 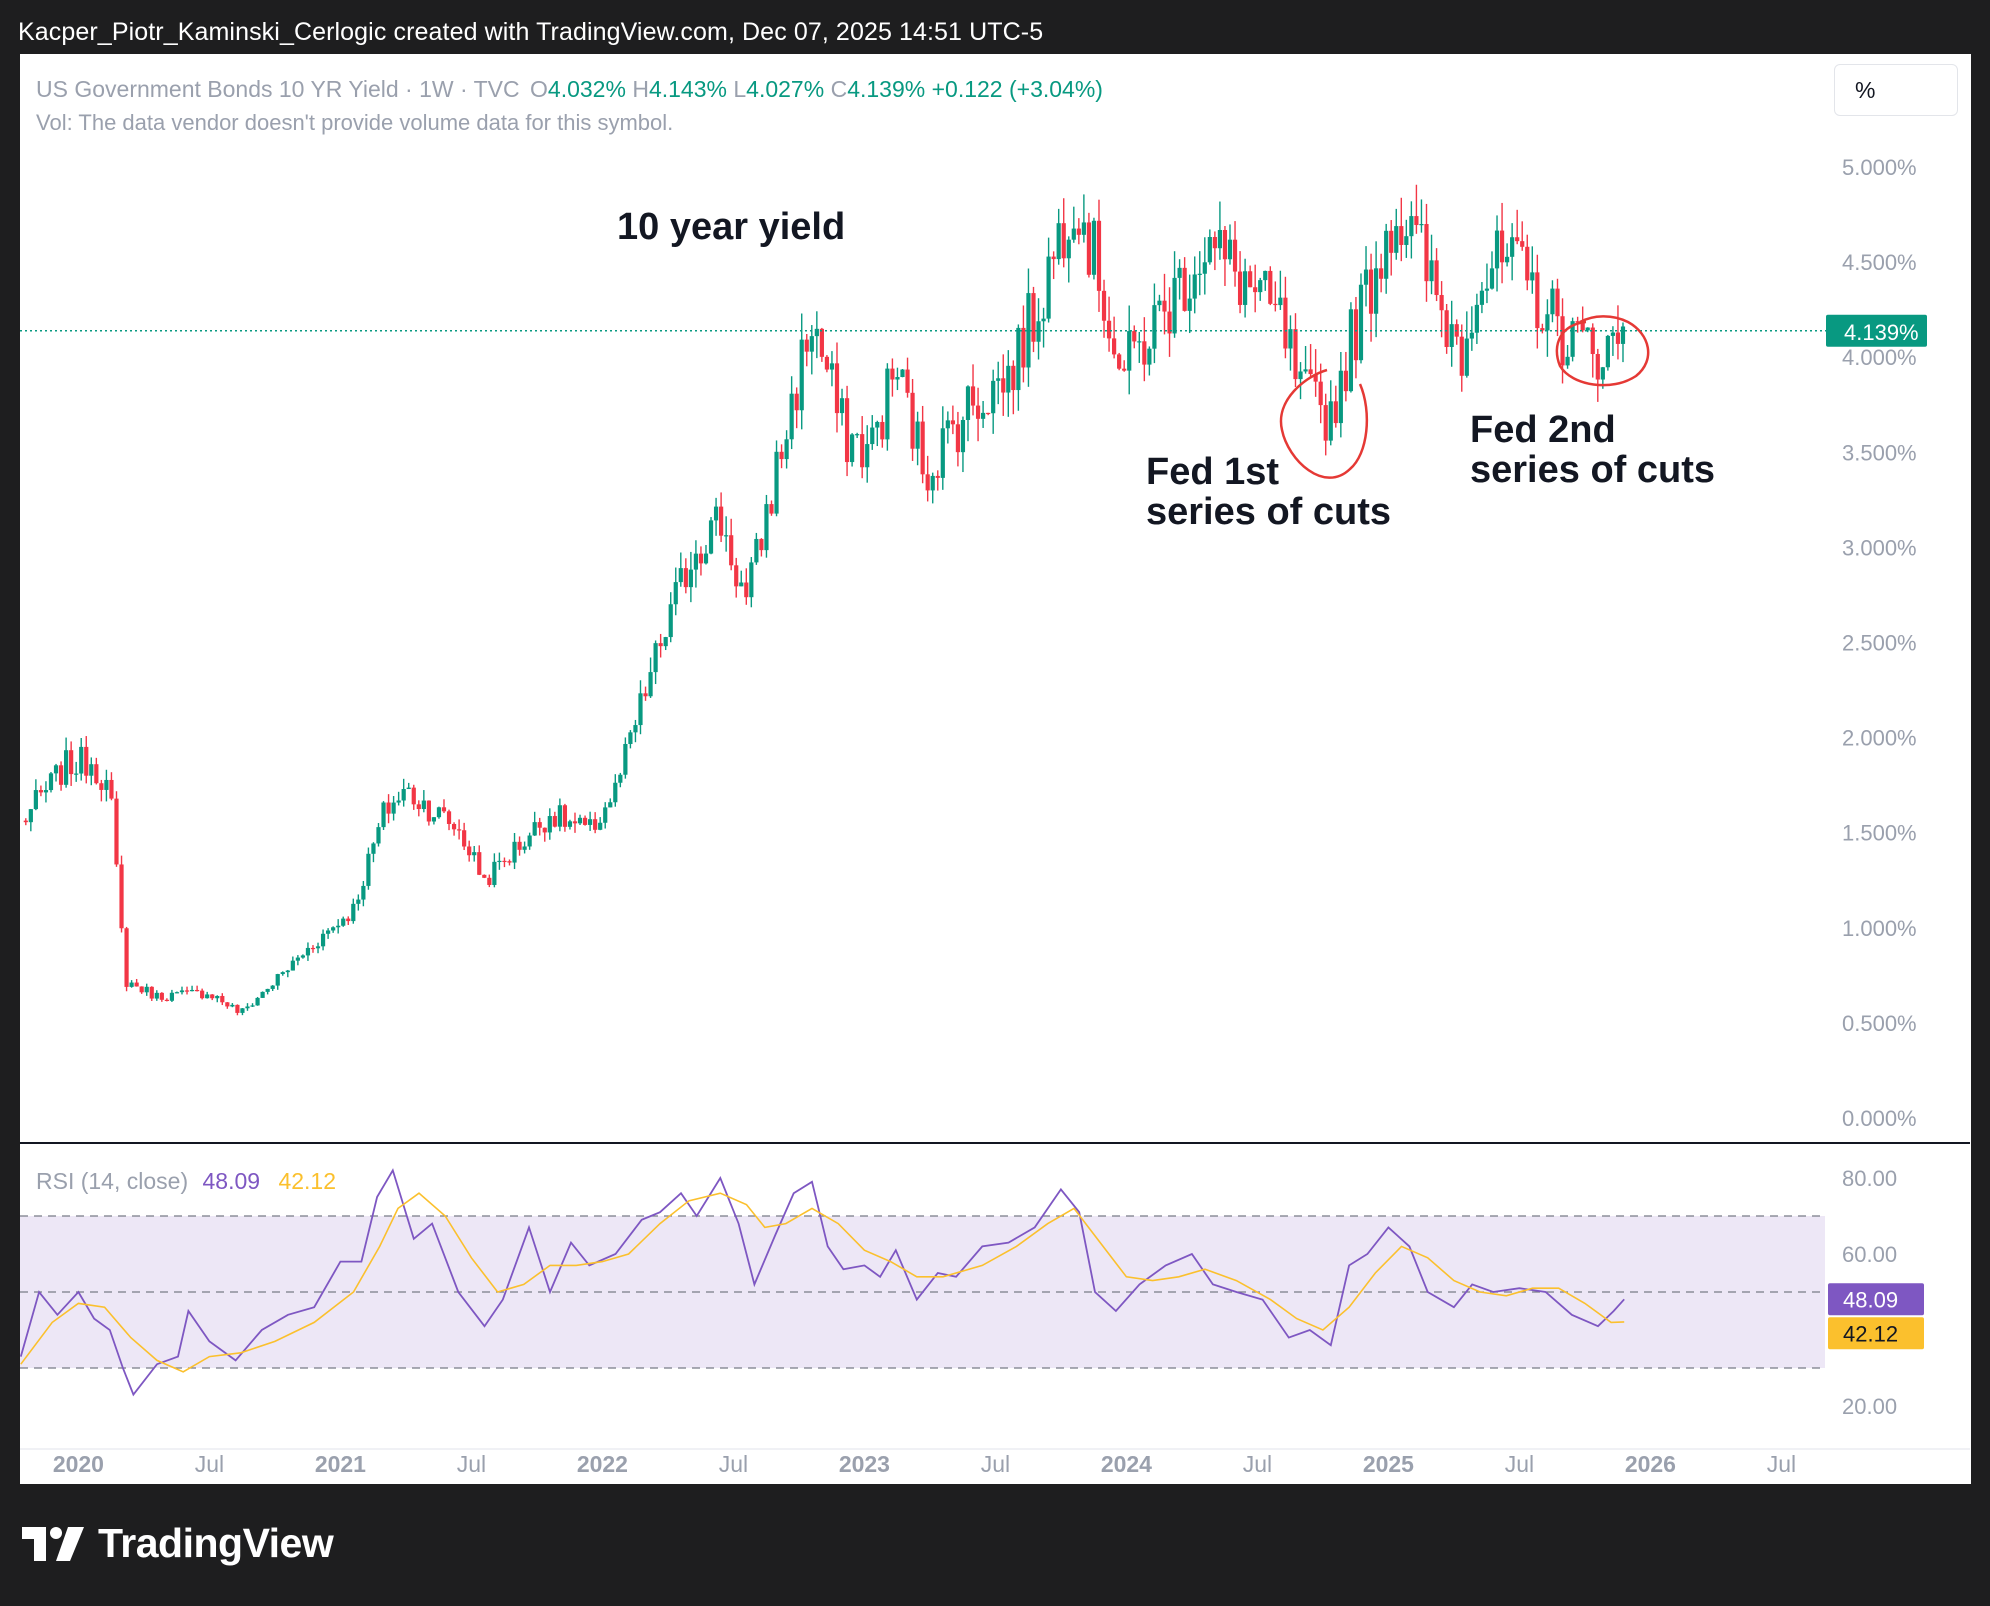 What do you see at coordinates (1650, 1464) in the screenshot?
I see `time-axis-tick-label: 2026` at bounding box center [1650, 1464].